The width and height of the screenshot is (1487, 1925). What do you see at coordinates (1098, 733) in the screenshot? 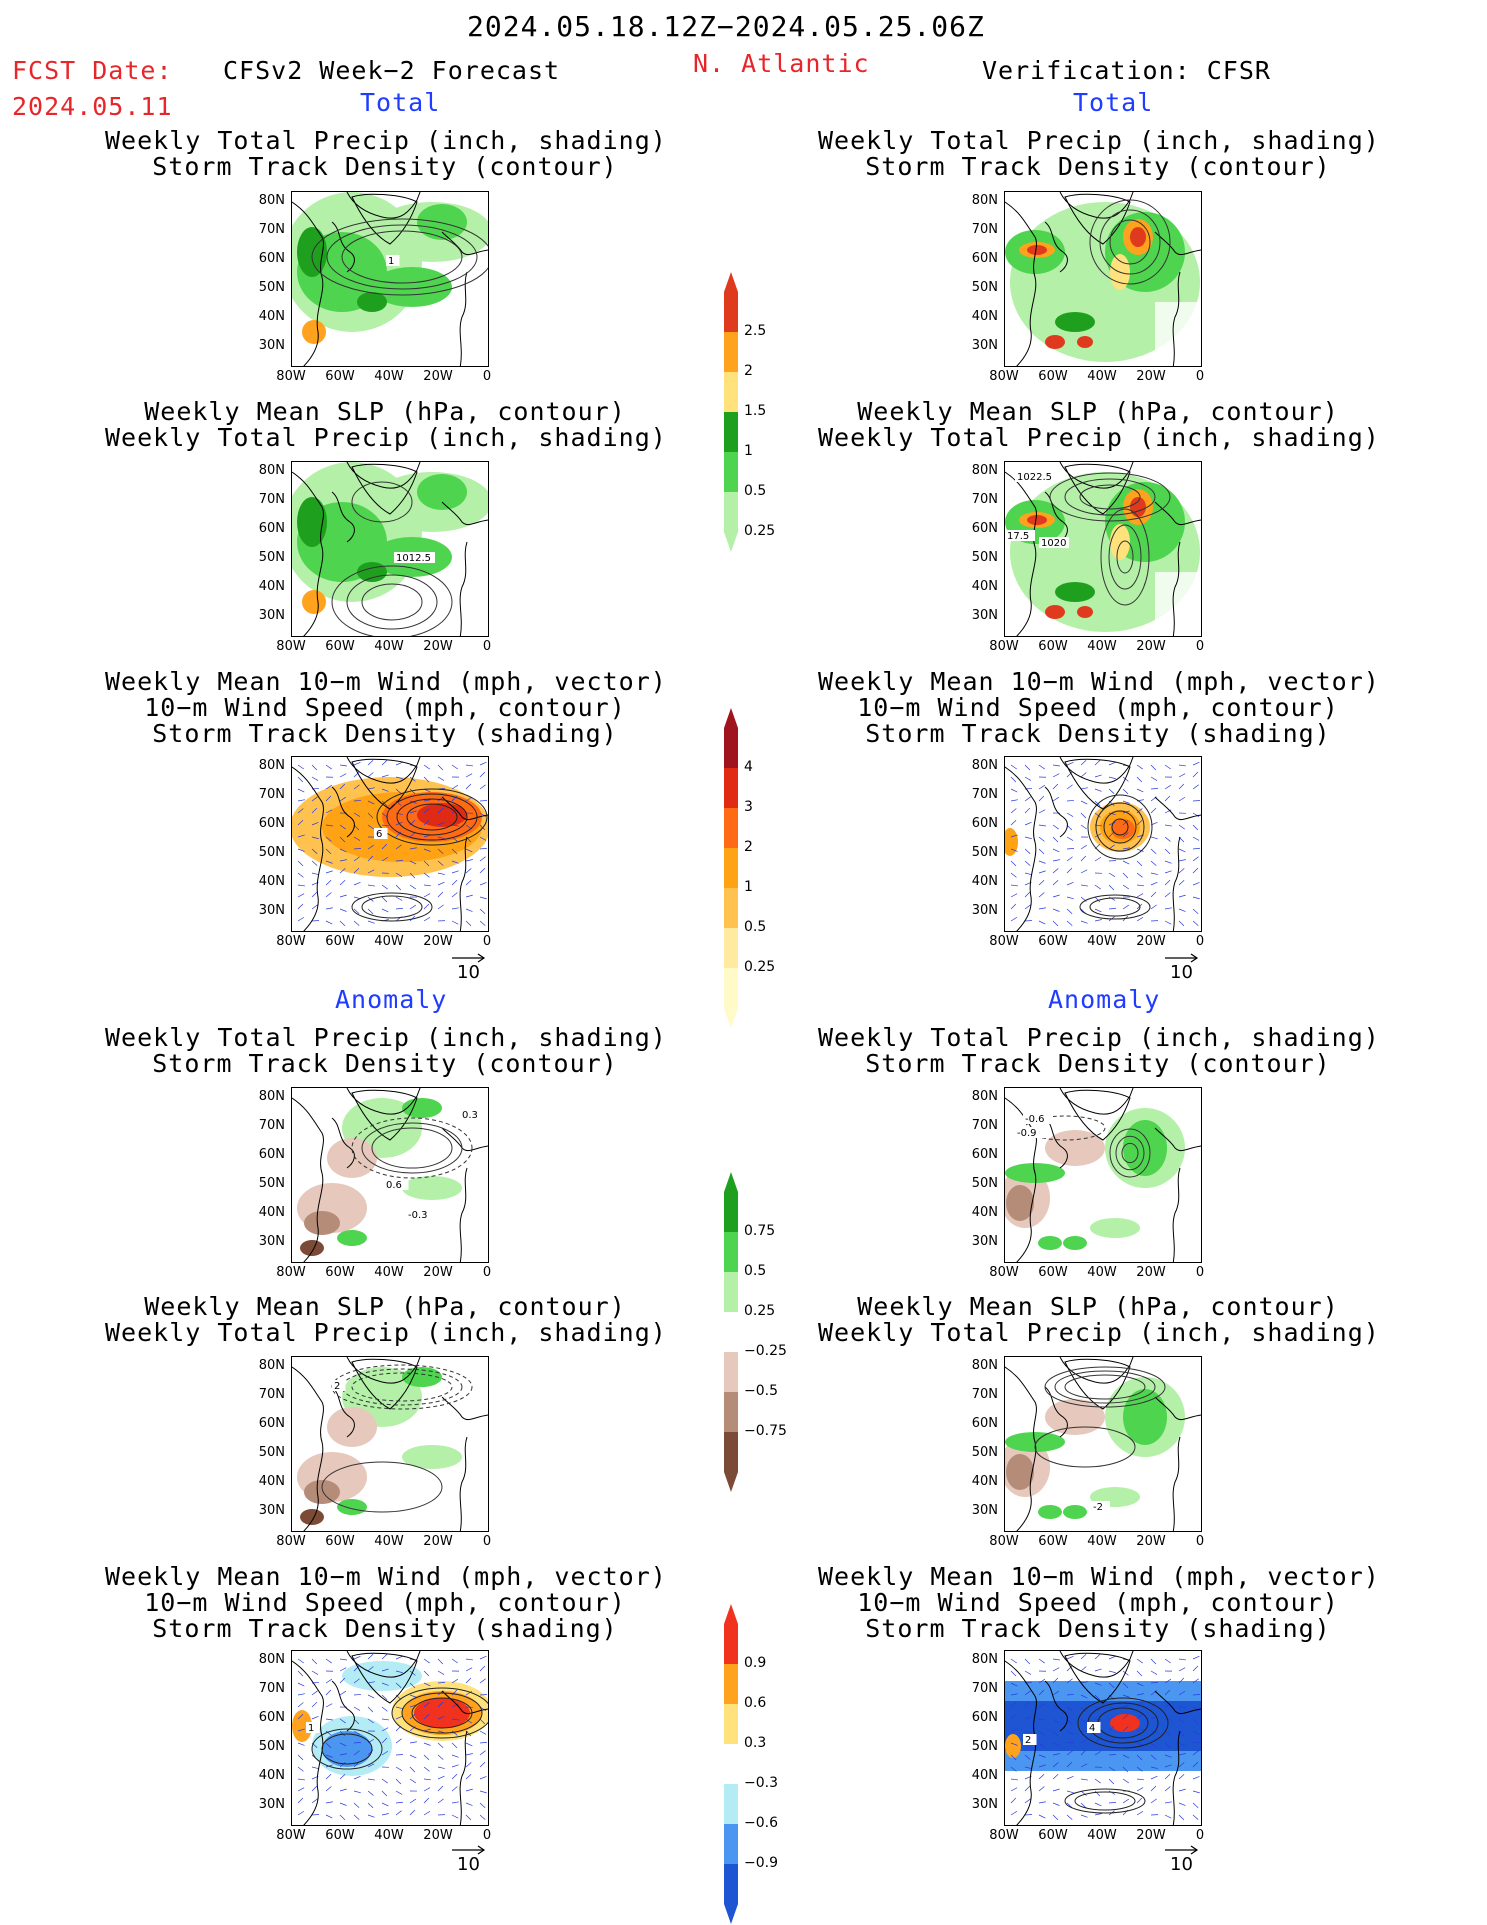
I see `panel-title-line: Storm Track Density (shading)` at bounding box center [1098, 733].